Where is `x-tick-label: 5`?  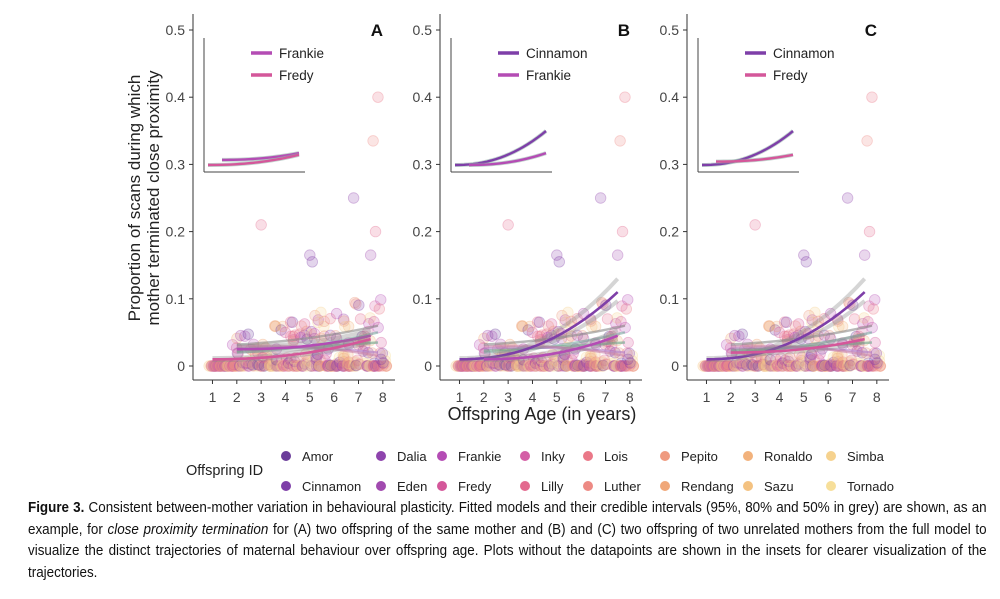 x-tick-label: 5 is located at coordinates (557, 397).